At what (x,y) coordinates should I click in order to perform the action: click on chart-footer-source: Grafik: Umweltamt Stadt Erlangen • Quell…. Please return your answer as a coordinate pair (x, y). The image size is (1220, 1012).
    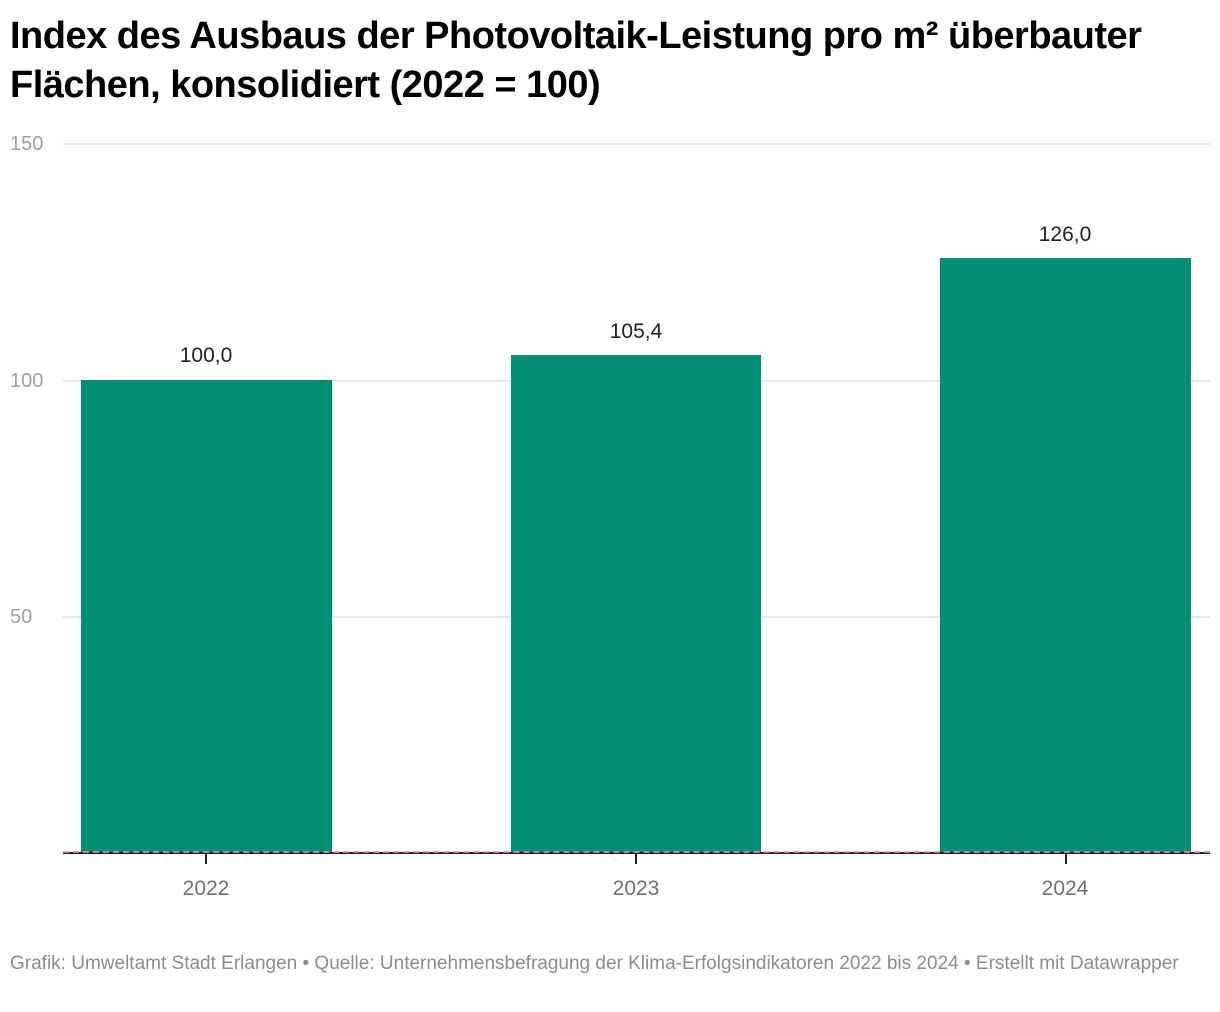
    Looking at the image, I should click on (594, 963).